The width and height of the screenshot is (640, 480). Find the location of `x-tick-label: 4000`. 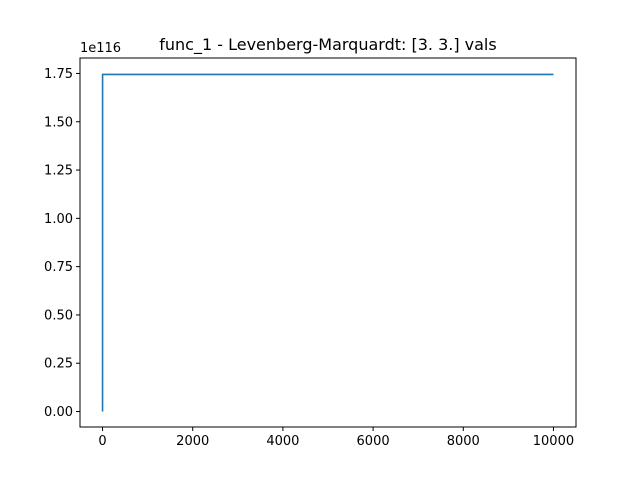

x-tick-label: 4000 is located at coordinates (282, 441).